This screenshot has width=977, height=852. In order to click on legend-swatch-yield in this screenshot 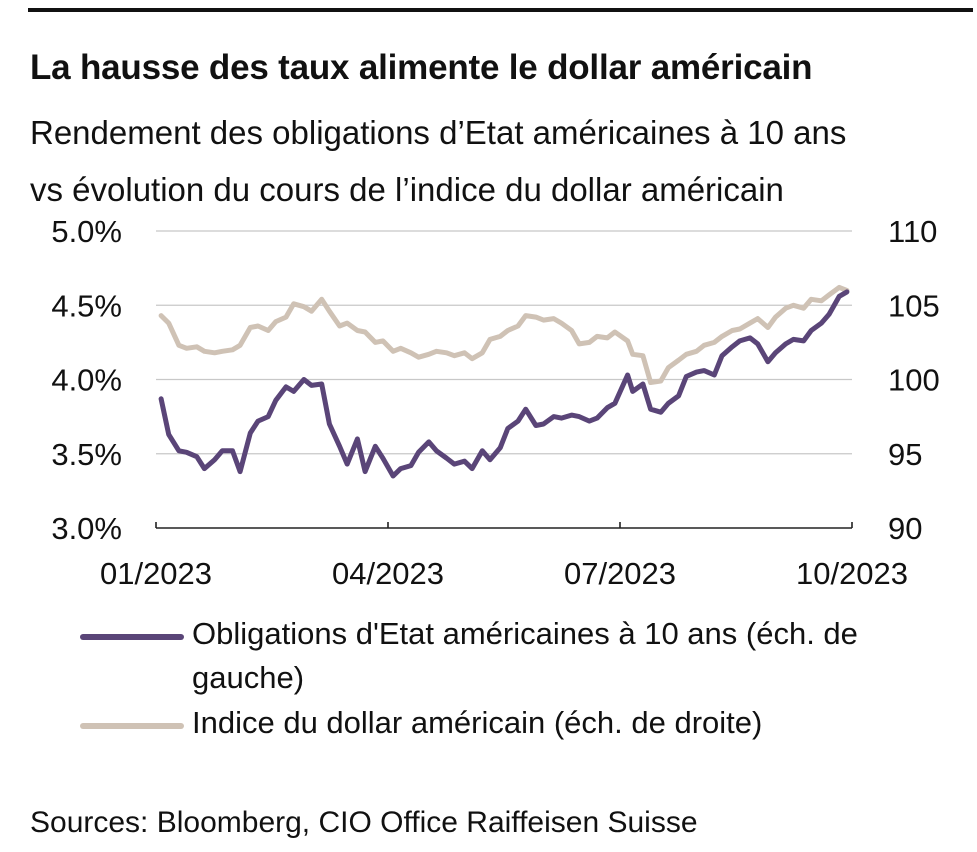, I will do `click(132, 637)`.